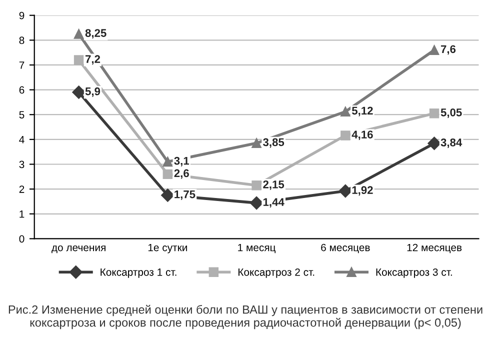  Describe the element at coordinates (245, 317) in the screenshot. I see `text: Рис.2 Изменение средней оценки боли по ВАШ у пациентов в зависимости от степени коксартроза и сроков после проведения радиочастотной денервации (р< 0,05)` at that location.